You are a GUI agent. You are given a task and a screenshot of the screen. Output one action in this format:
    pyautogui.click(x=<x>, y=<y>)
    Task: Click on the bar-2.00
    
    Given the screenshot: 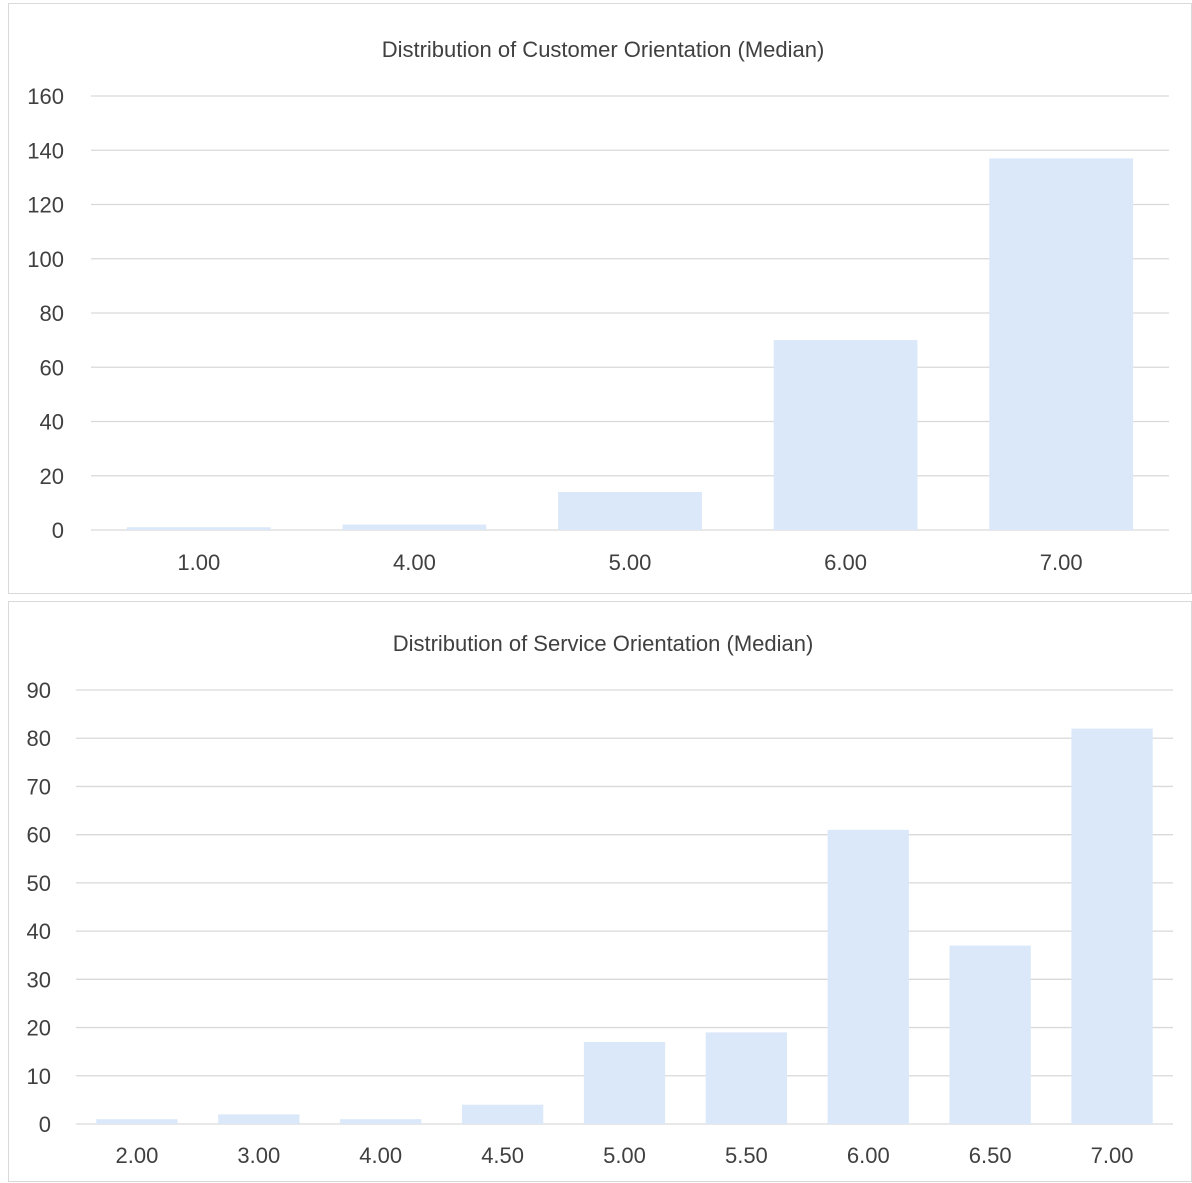 What is the action you would take?
    pyautogui.click(x=137, y=1121)
    